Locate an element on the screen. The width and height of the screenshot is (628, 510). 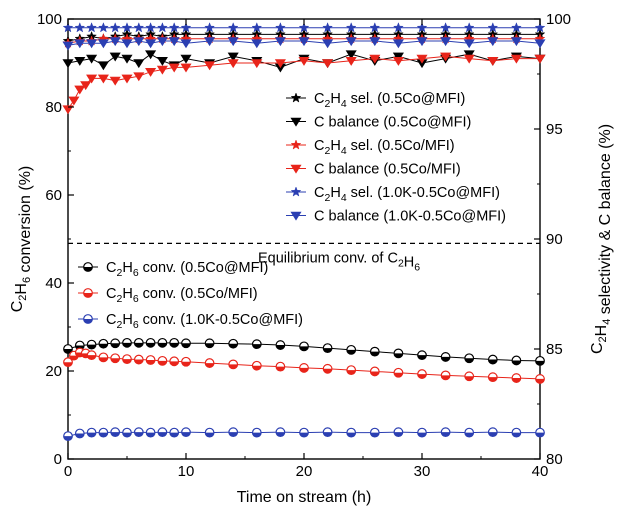
x-tick-label: 30 is located at coordinates (422, 471).